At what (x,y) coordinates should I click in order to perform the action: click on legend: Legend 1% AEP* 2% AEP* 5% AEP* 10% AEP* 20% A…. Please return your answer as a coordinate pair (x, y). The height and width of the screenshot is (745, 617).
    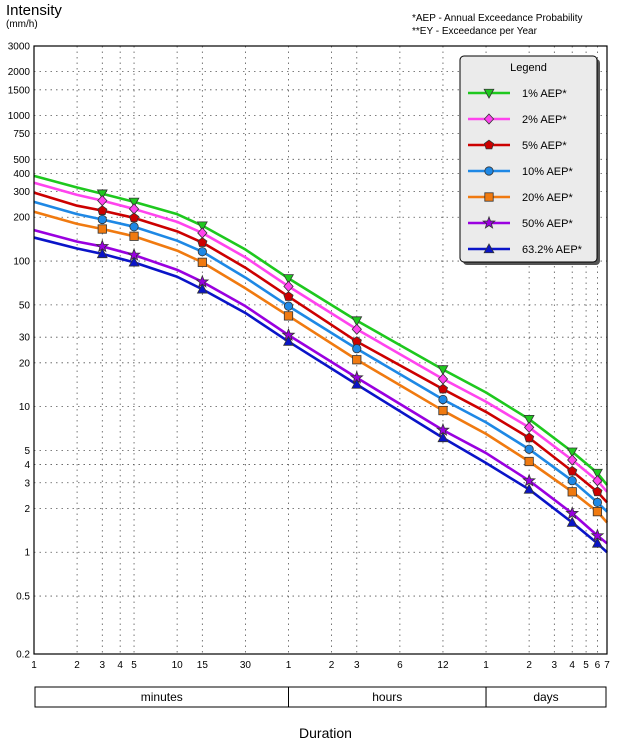
    Looking at the image, I should click on (529, 160).